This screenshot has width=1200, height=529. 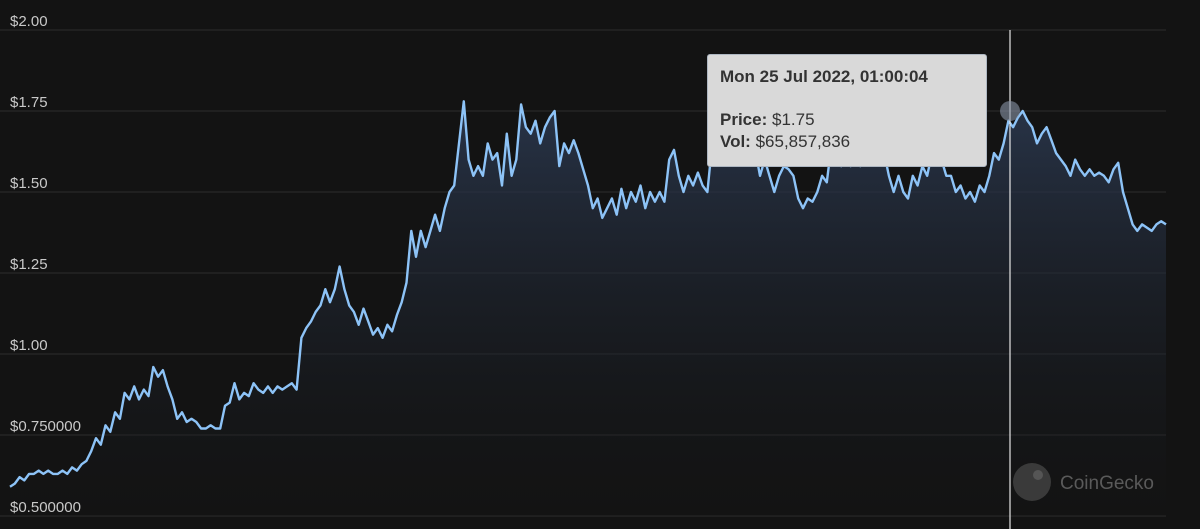 I want to click on y-tick-label: $1.00, so click(x=29, y=345).